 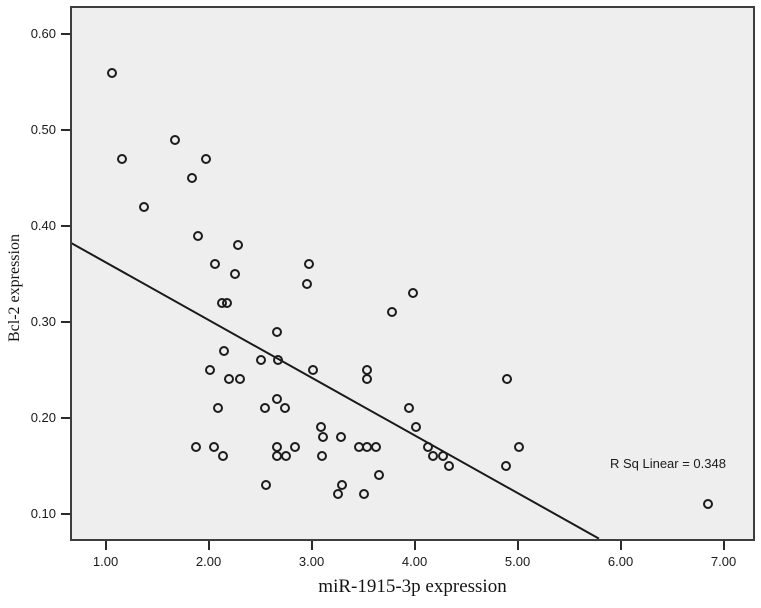 I want to click on x-tick-label: 1.00, so click(x=105, y=561).